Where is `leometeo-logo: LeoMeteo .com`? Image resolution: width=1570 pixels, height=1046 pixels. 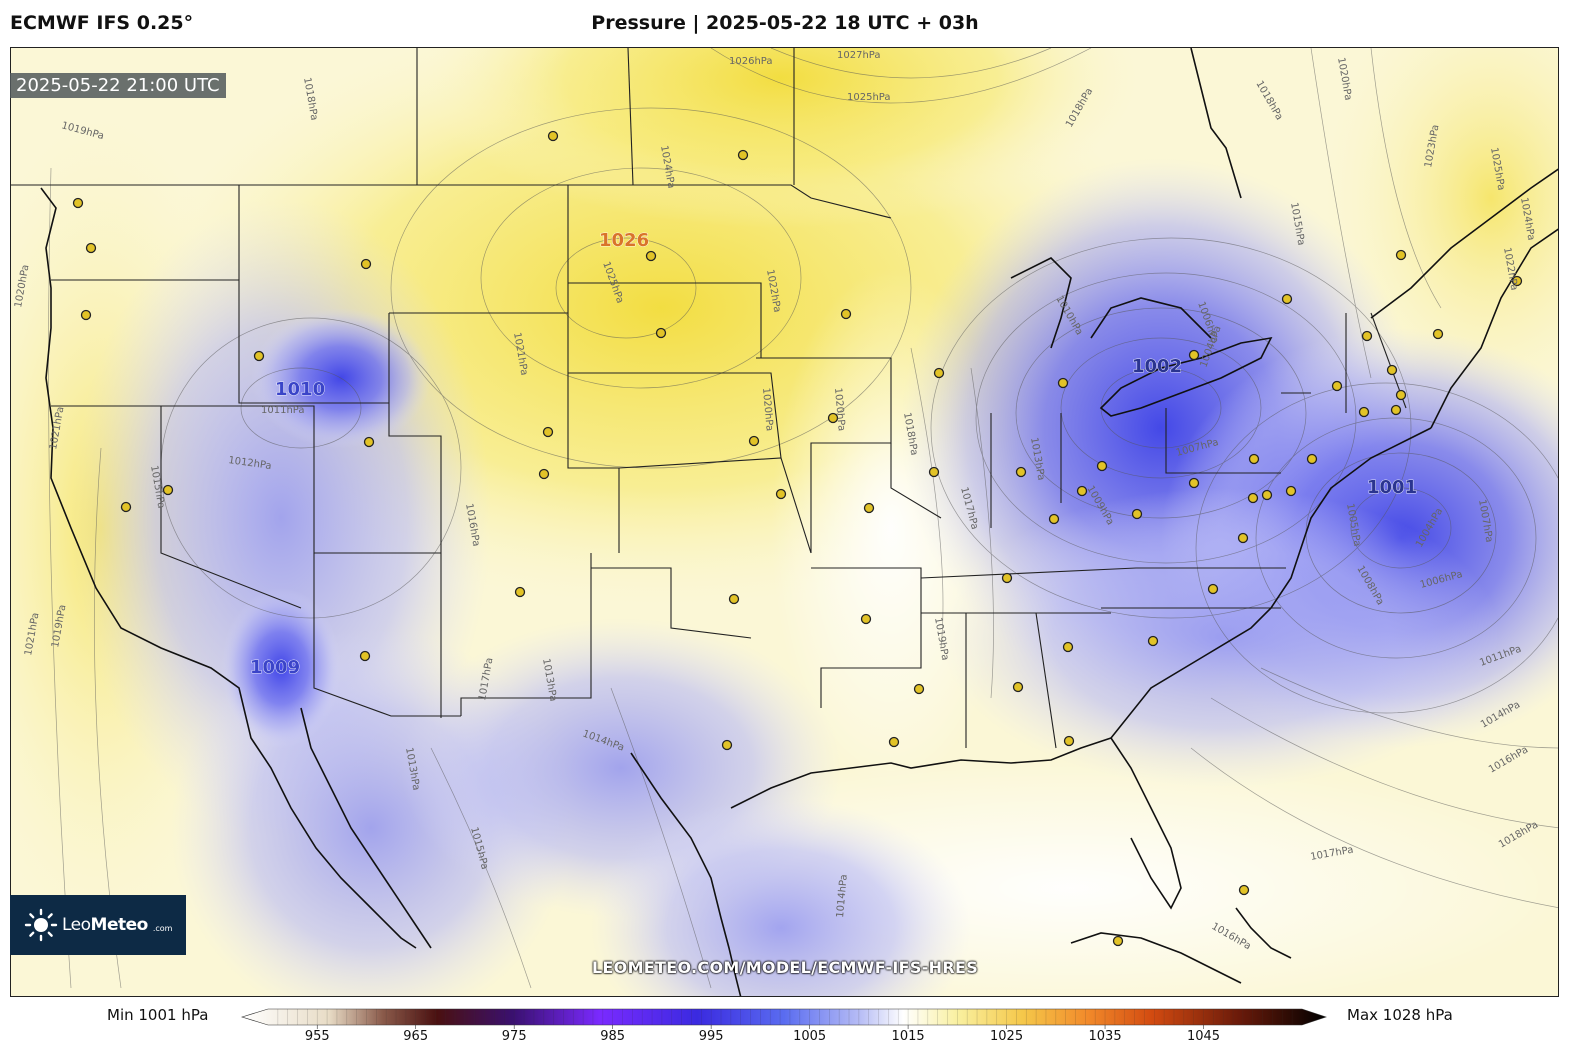
leometeo-logo: LeoMeteo .com is located at coordinates (98, 925).